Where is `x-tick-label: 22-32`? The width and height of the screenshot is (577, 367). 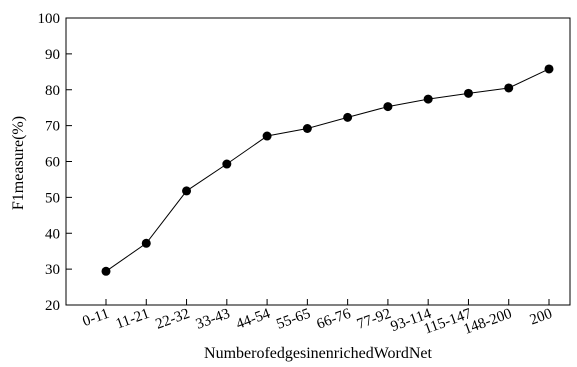
x-tick-label: 22-32 is located at coordinates (173, 319).